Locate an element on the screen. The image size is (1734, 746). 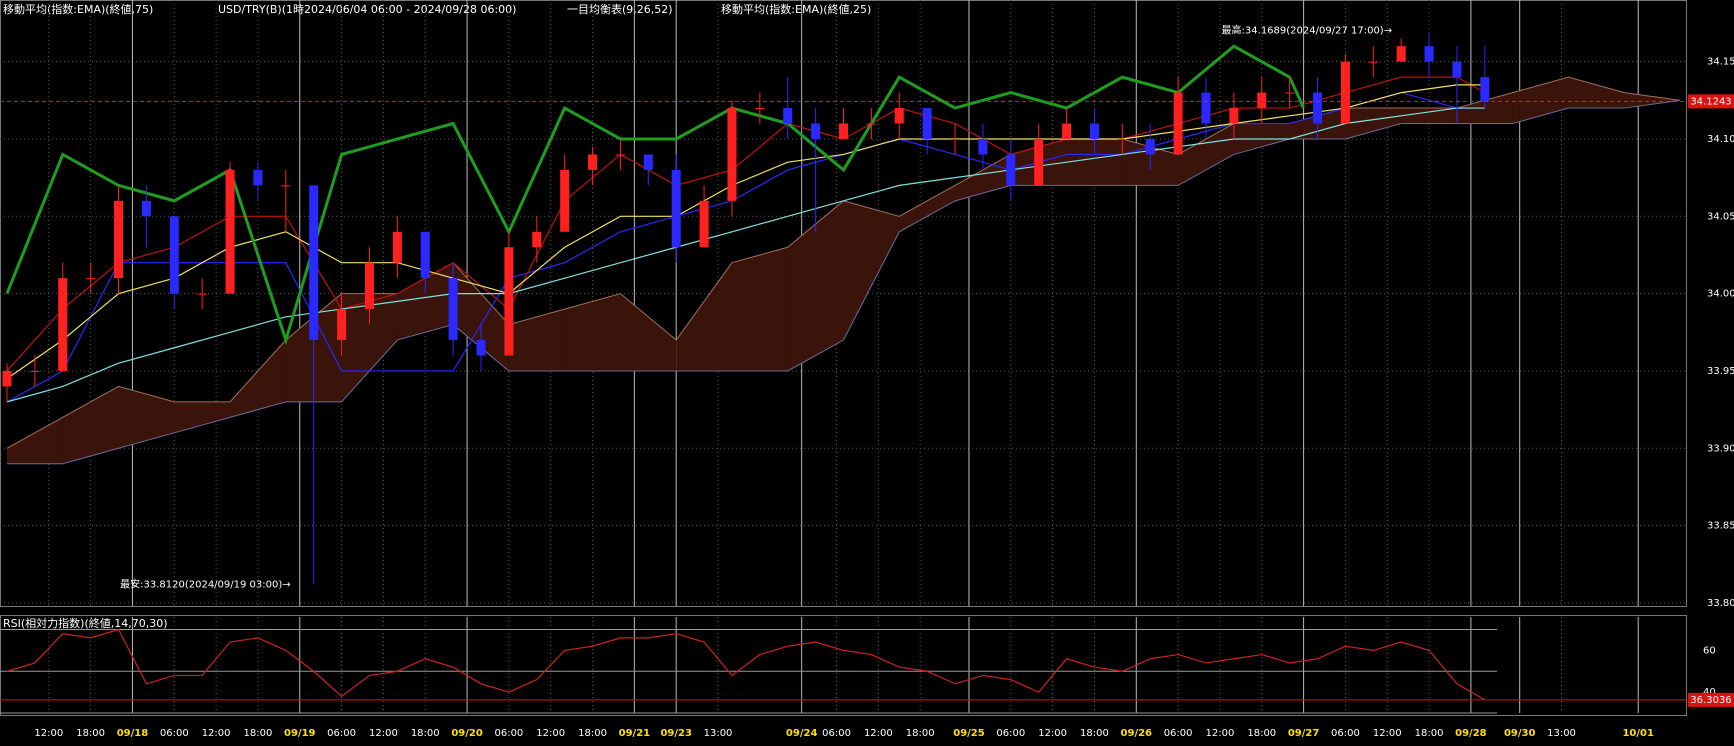
header-text: 移動平均(指数:EMA)(終値,75) is located at coordinates (78, 9).